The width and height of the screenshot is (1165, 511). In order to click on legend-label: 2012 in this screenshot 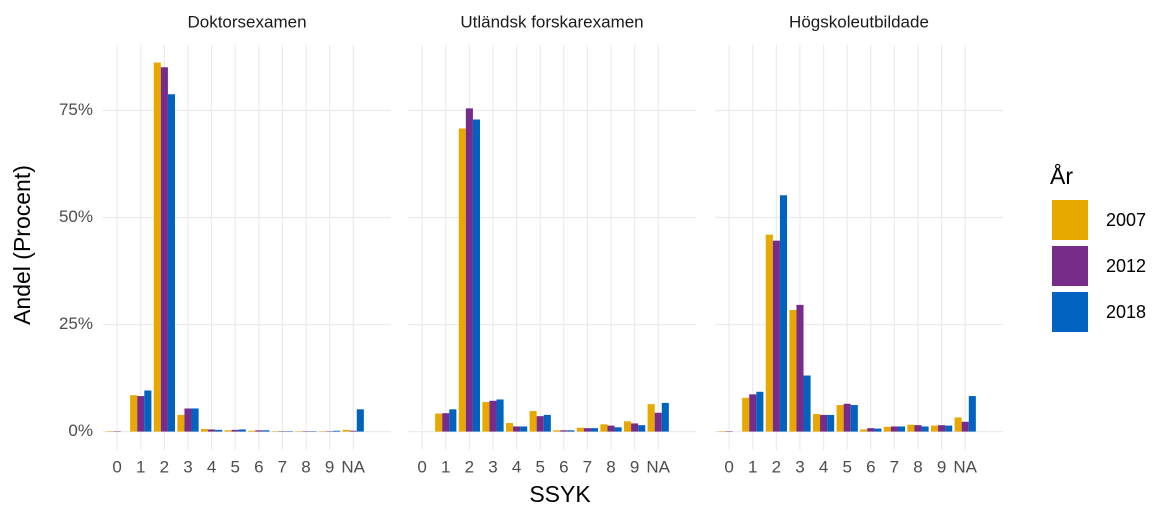, I will do `click(1126, 266)`.